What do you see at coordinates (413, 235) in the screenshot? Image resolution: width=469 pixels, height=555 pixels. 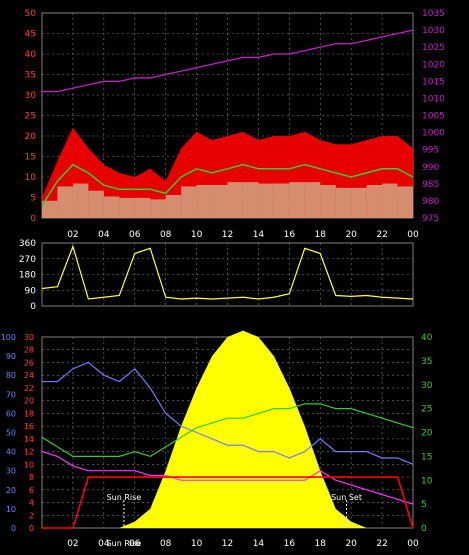 I see `wind-xtick-00: 00` at bounding box center [413, 235].